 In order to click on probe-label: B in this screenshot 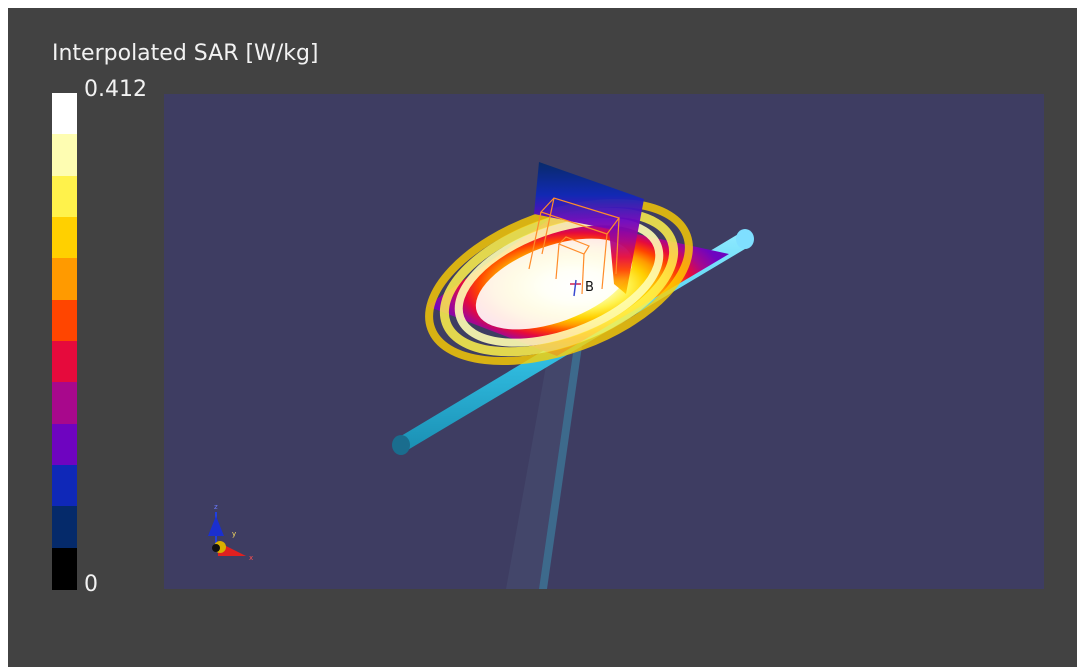, I will do `click(589, 287)`.